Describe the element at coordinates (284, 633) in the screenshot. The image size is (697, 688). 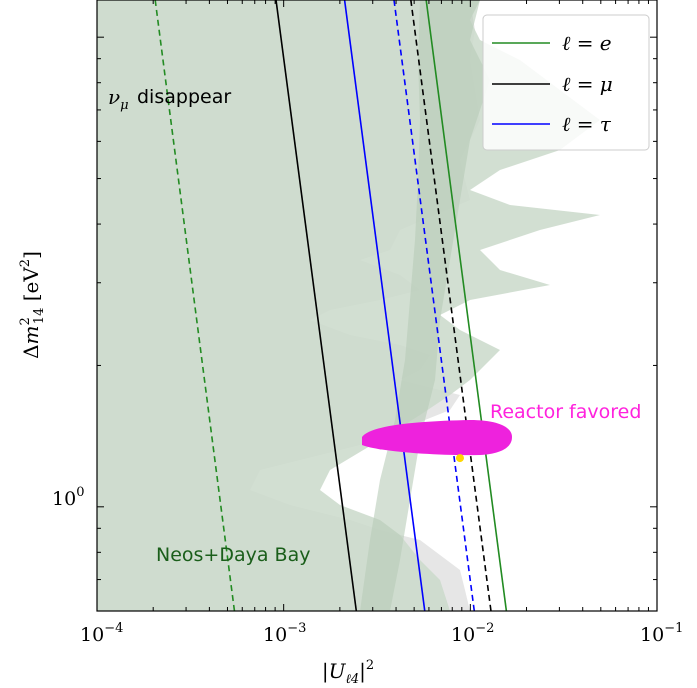
I see `x-tick-label: 10⁻³` at that location.